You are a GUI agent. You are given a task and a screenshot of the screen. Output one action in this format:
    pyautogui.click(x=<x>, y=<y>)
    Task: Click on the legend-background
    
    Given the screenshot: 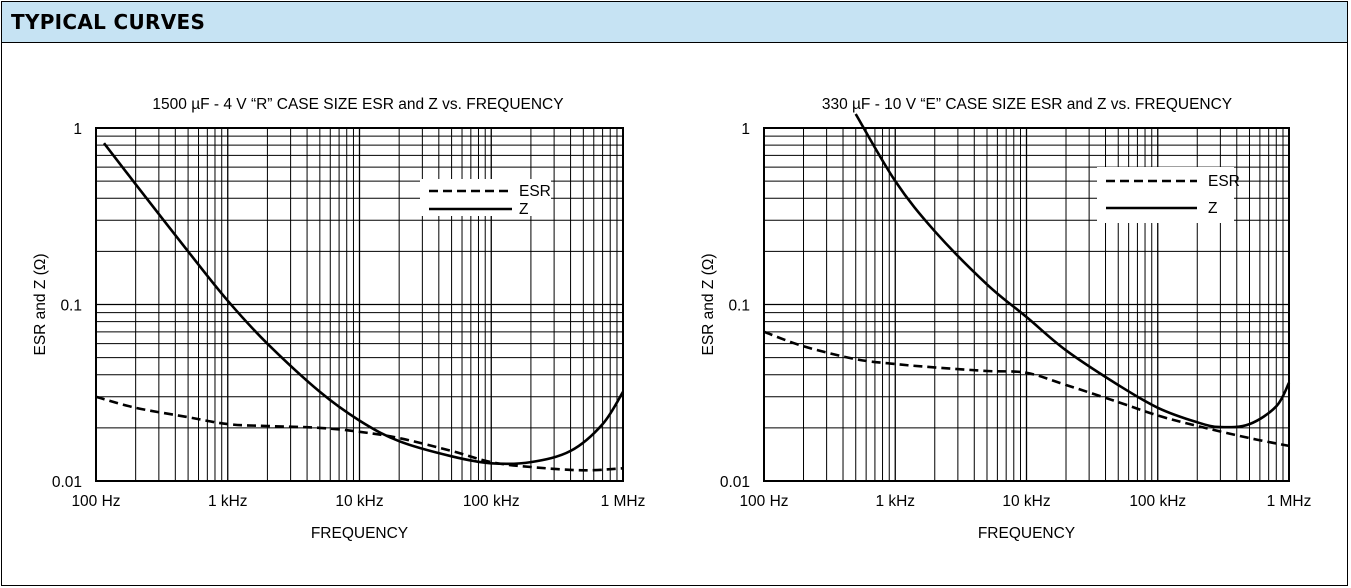 What is the action you would take?
    pyautogui.click(x=1165, y=195)
    